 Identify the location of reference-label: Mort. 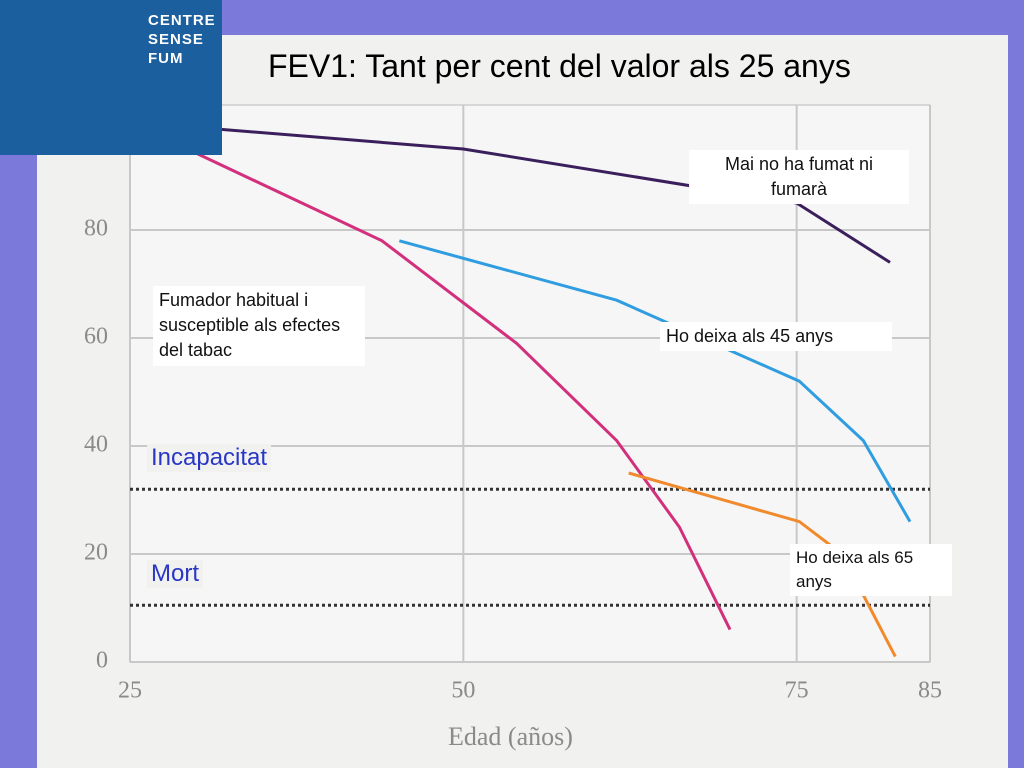
(175, 574).